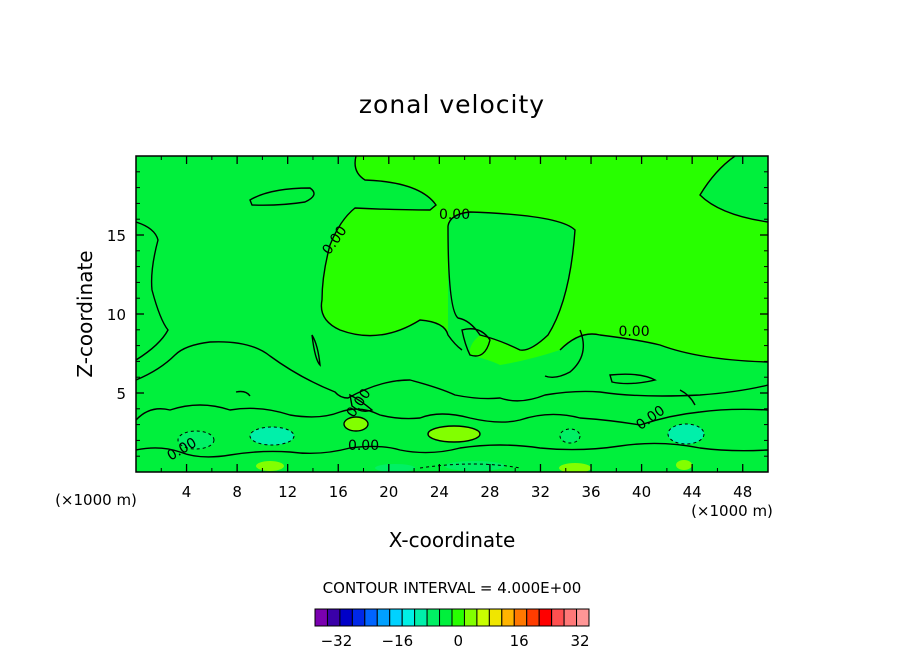 The image size is (904, 654). What do you see at coordinates (511, 281) in the screenshot?
I see `negative-region-center` at bounding box center [511, 281].